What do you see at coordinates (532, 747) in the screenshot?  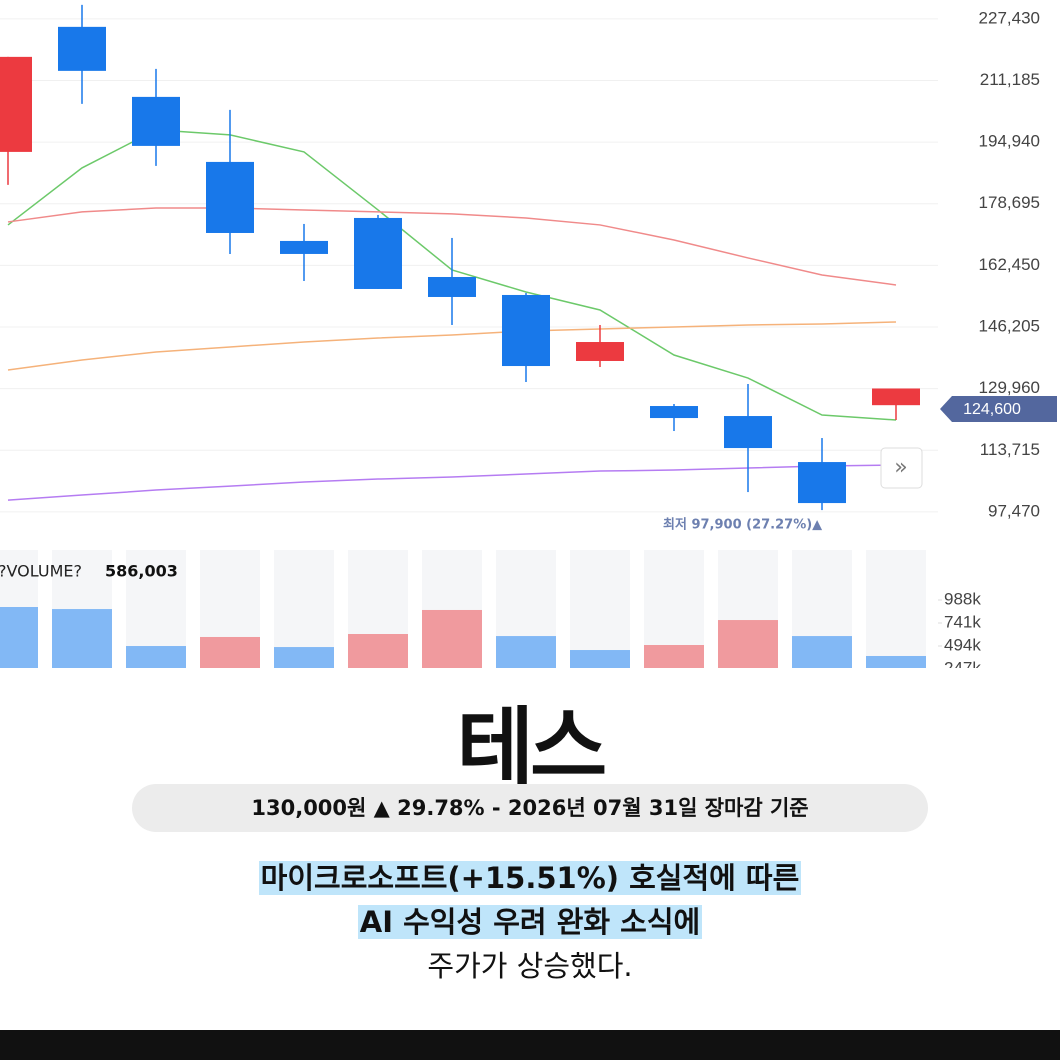 I see `stock-title: 테스` at bounding box center [532, 747].